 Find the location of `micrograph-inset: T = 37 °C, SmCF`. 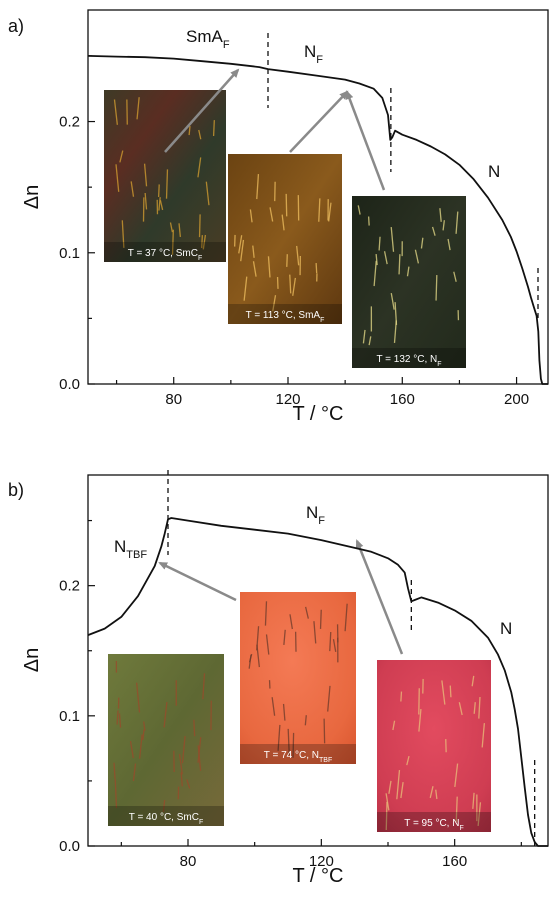

micrograph-inset: T = 37 °C, SmCF is located at coordinates (165, 176).